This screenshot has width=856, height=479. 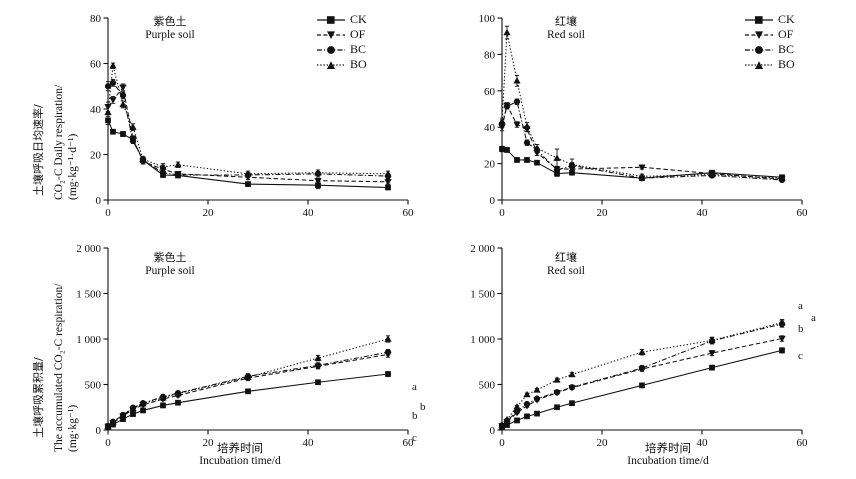 What do you see at coordinates (59, 142) in the screenshot?
I see `y-axis-label-en1: CO₂-C Daily respiration/` at bounding box center [59, 142].